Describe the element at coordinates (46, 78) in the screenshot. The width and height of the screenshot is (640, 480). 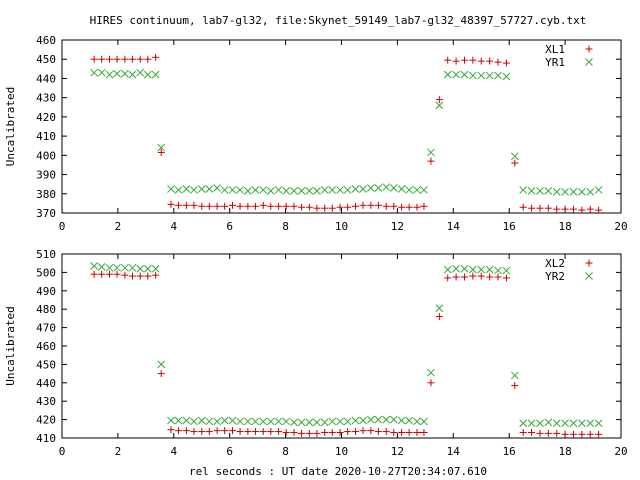
I see `y-tick-label: 440` at that location.